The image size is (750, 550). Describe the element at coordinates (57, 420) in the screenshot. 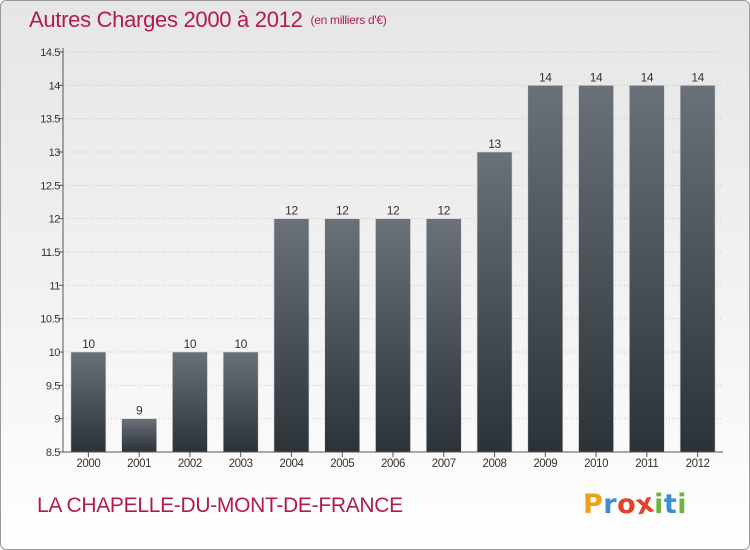

I see `y-tick-label: 9` at that location.